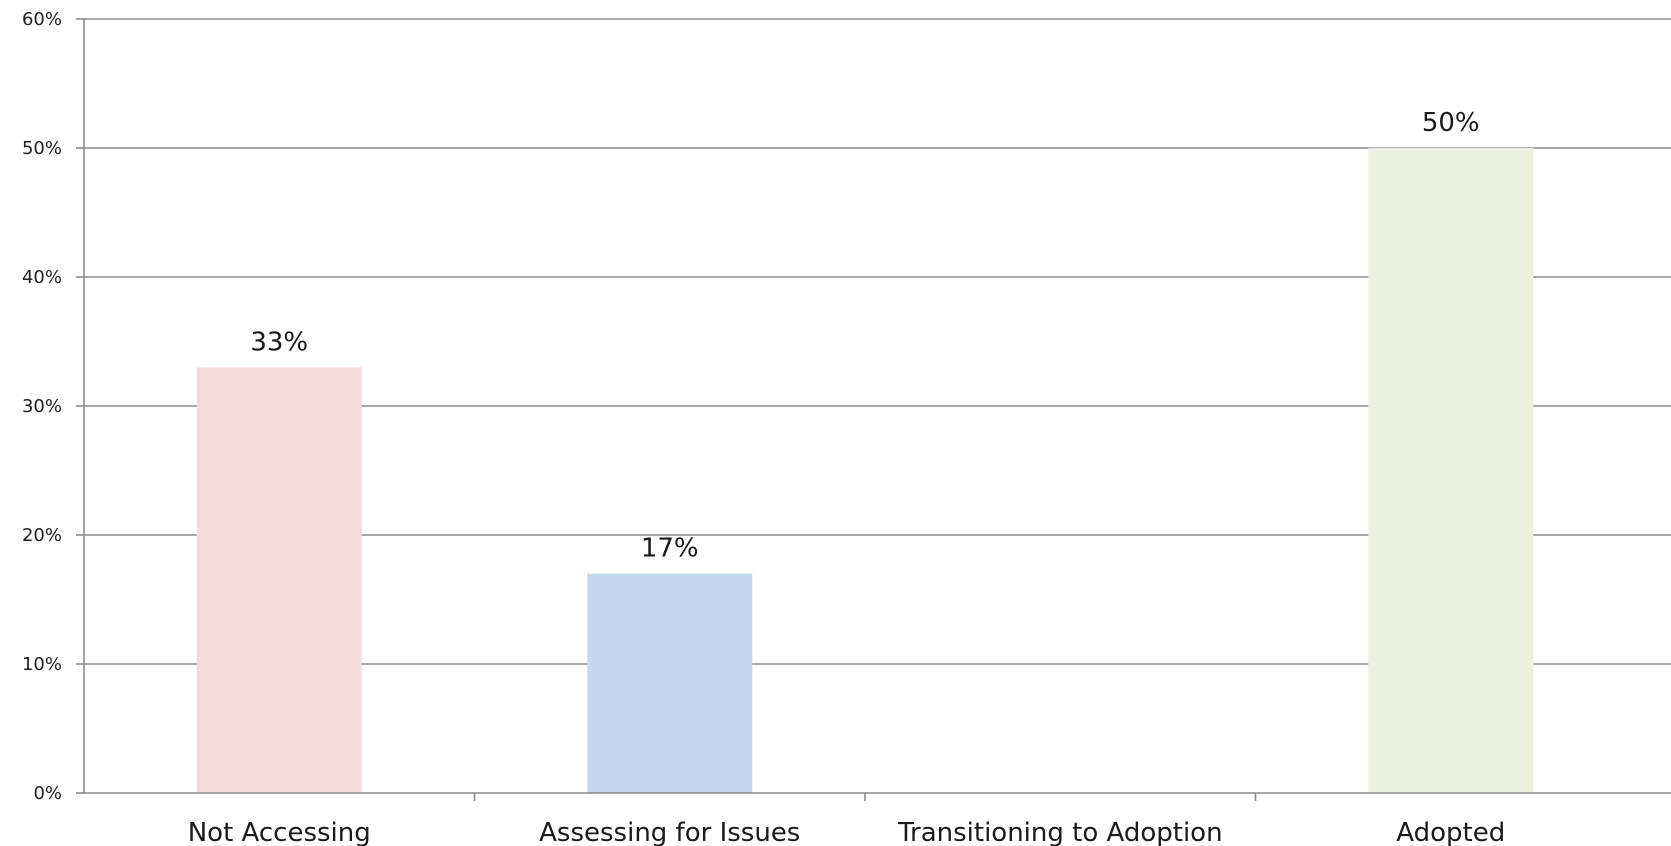  Describe the element at coordinates (669, 832) in the screenshot. I see `x-category-label: Assessing for Issues` at that location.